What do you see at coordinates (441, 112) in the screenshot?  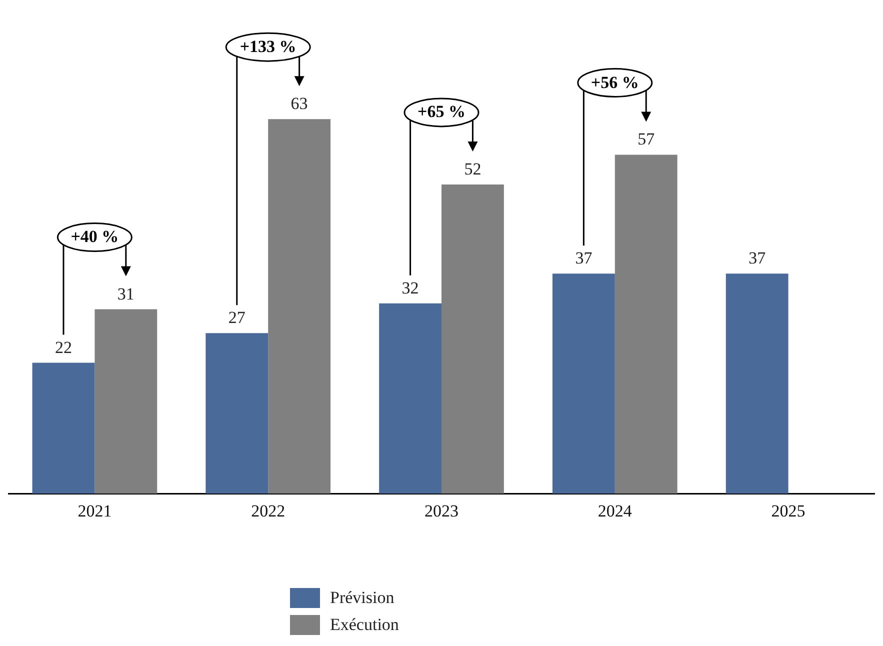 I see `annotation: +65 %` at bounding box center [441, 112].